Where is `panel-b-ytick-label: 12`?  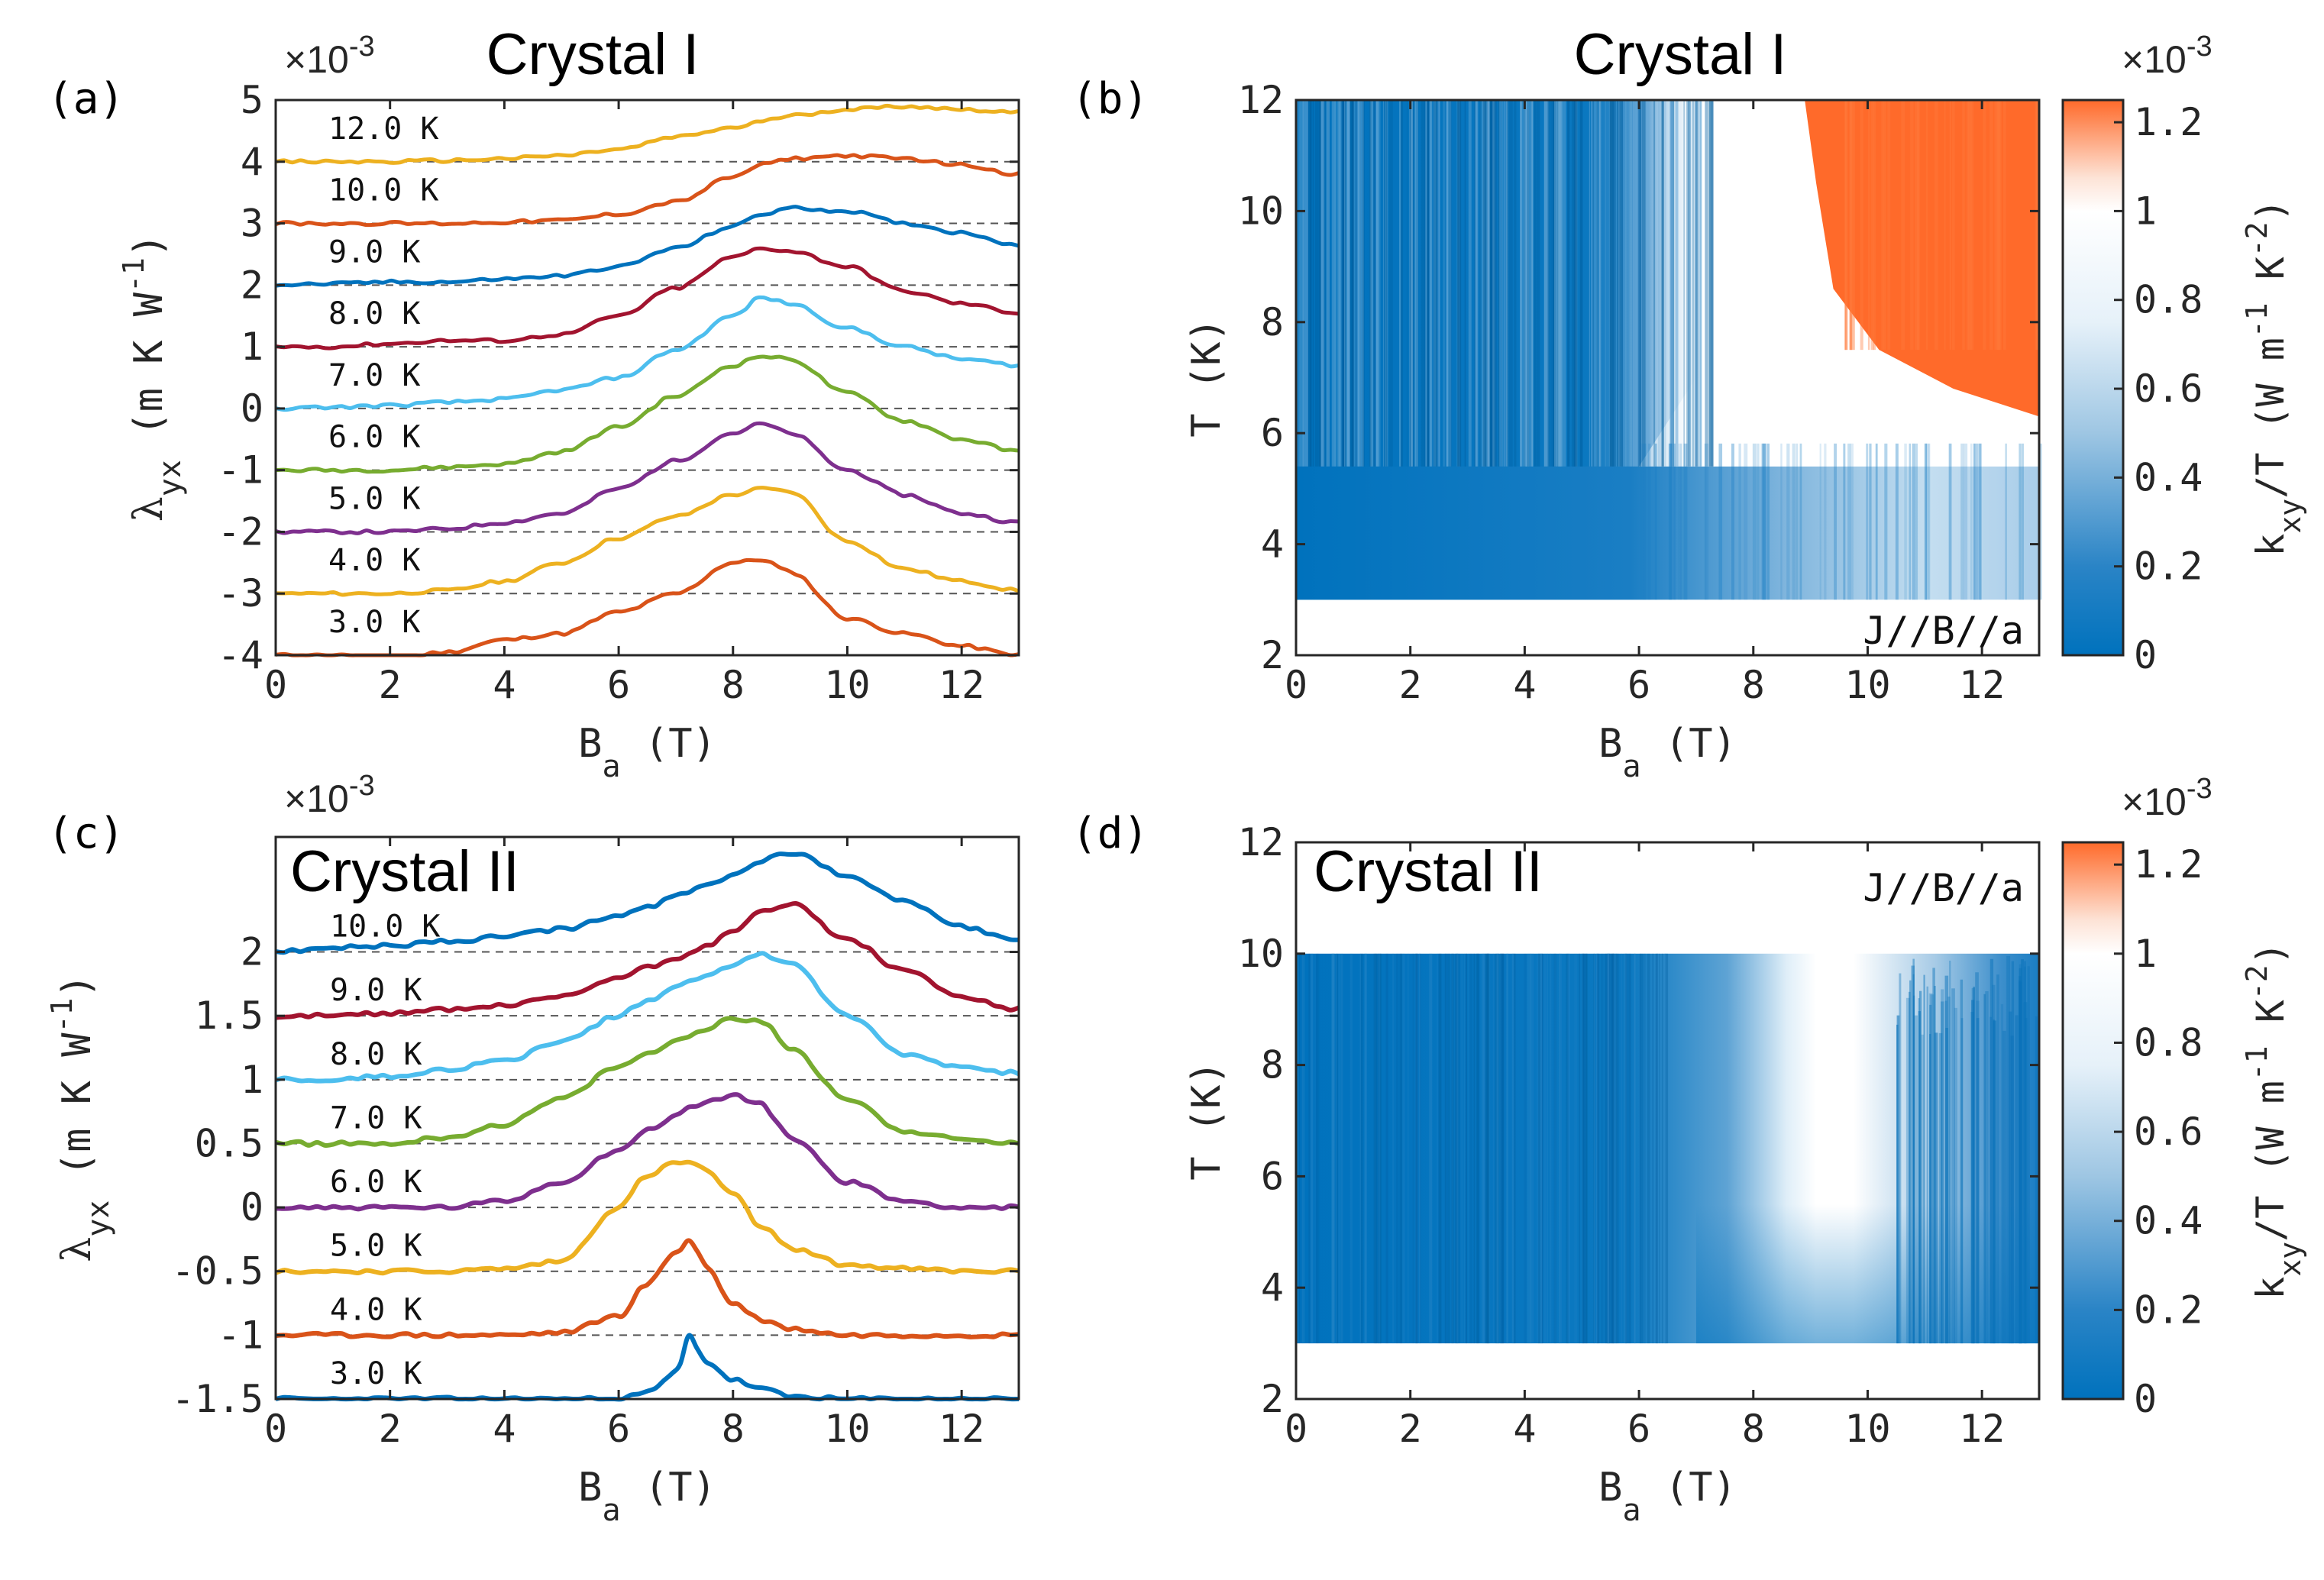
panel-b-ytick-label: 12 is located at coordinates (1261, 100).